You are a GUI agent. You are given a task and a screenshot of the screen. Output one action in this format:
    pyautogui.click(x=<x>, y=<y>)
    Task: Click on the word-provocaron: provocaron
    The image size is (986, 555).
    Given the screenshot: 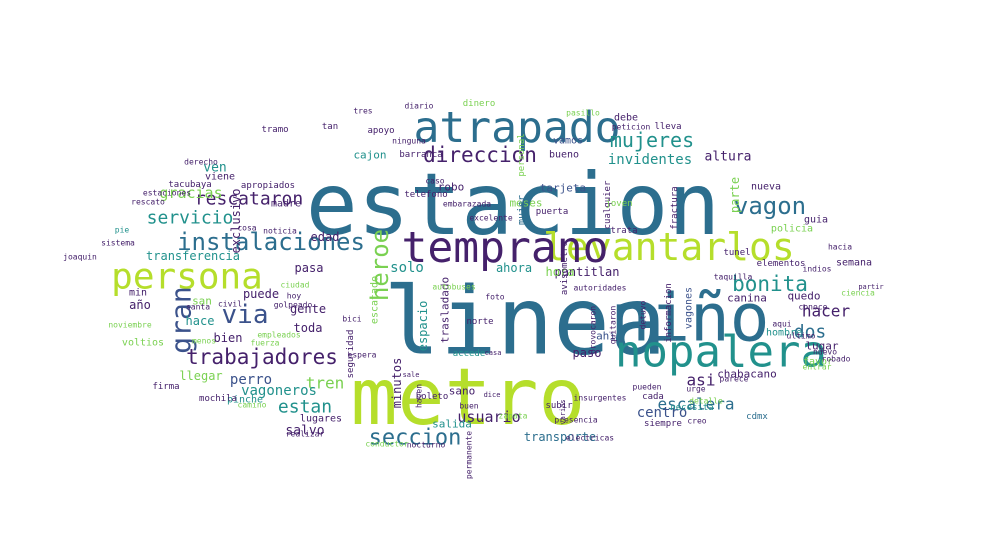 What is the action you would take?
    pyautogui.click(x=593, y=330)
    